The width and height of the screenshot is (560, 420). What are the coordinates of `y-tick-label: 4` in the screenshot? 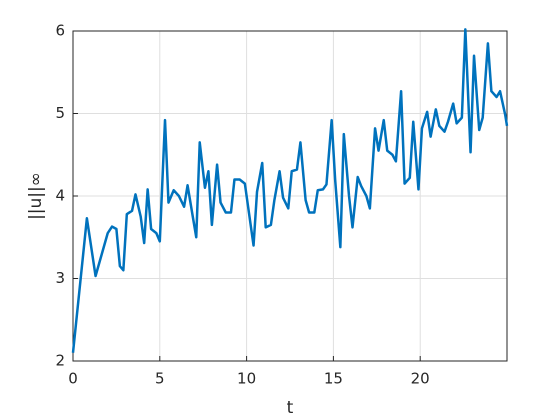 It's located at (60, 196).